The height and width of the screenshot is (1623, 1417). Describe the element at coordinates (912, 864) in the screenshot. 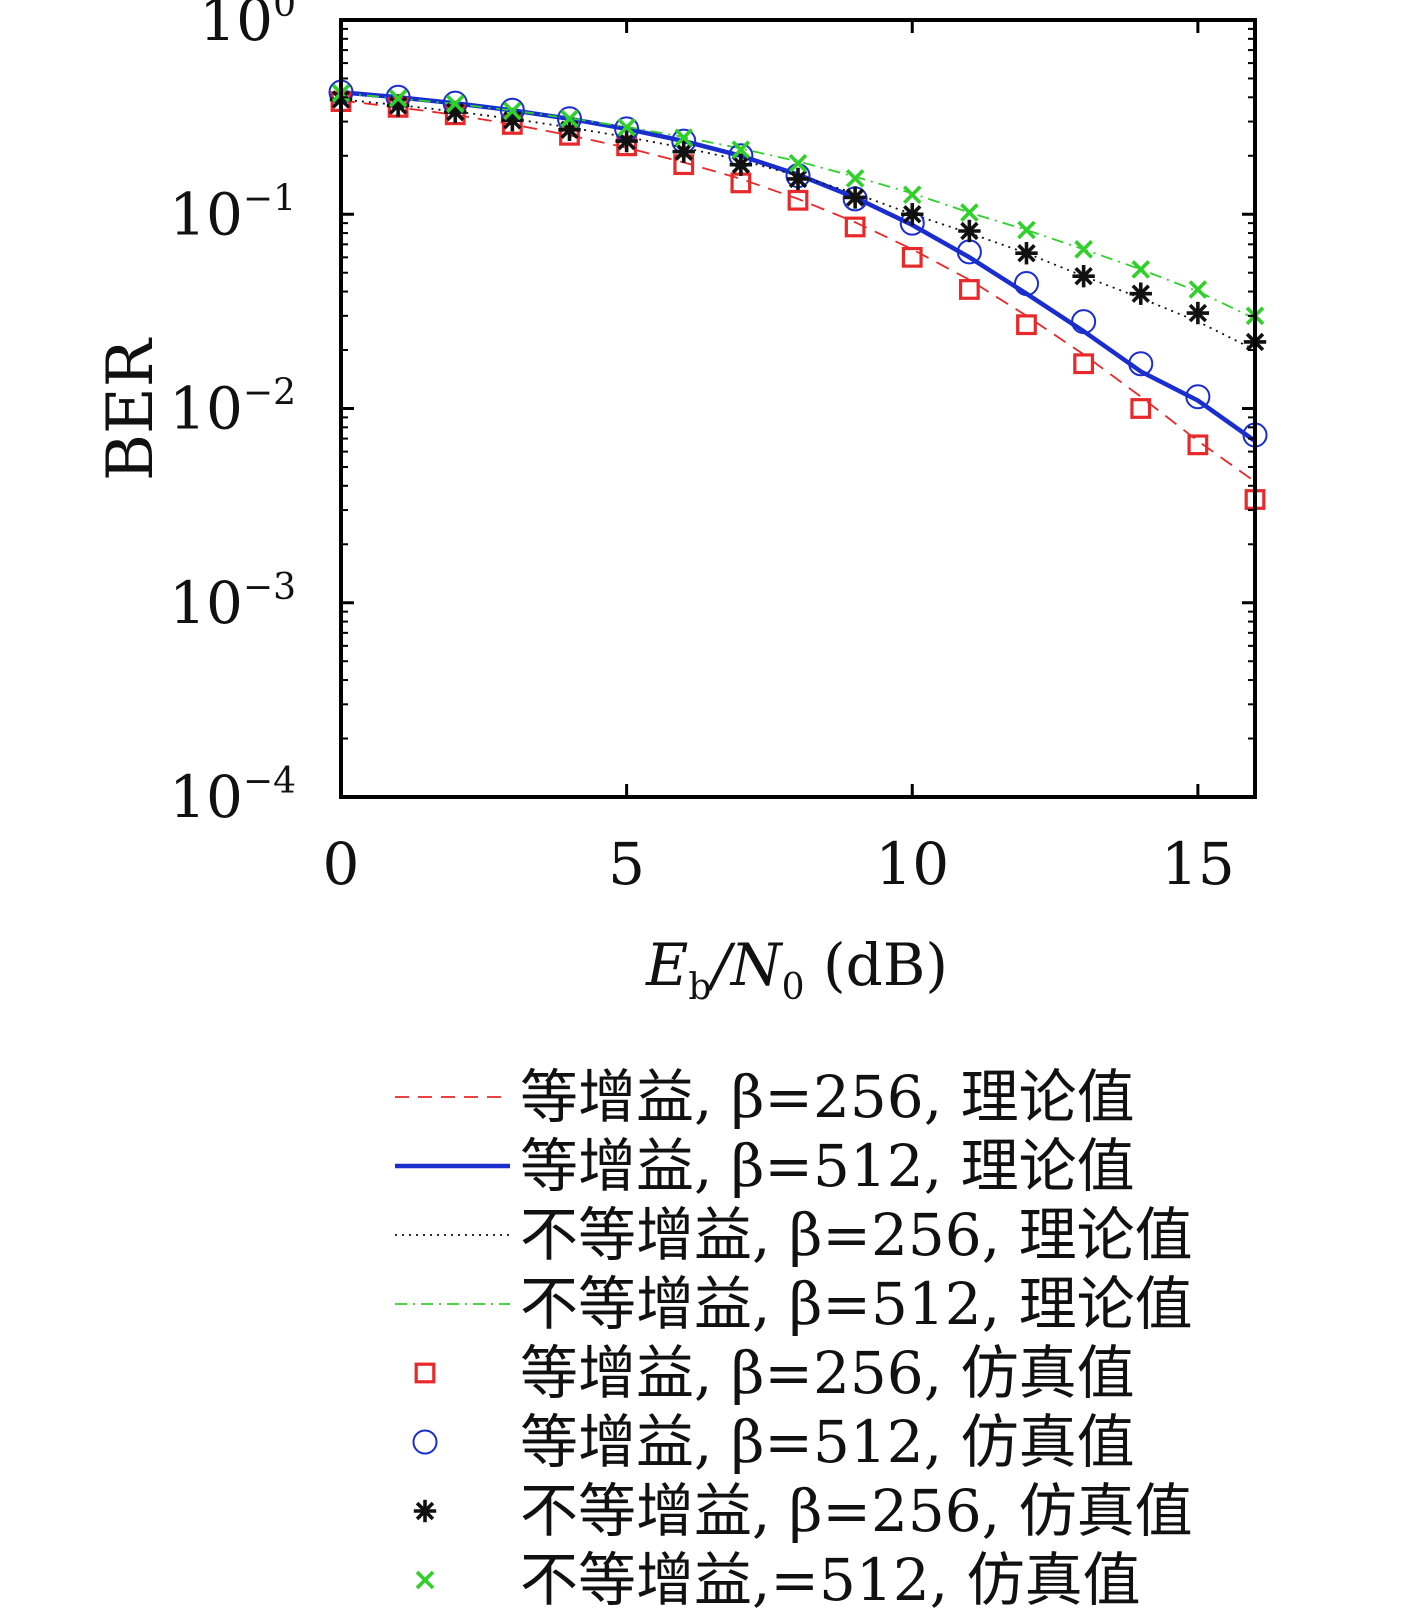

I see `x-tick-label: 10` at that location.